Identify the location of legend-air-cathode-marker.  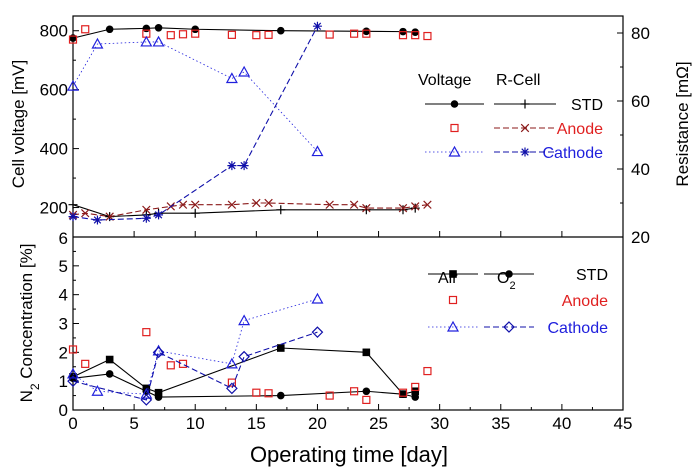
(453, 326).